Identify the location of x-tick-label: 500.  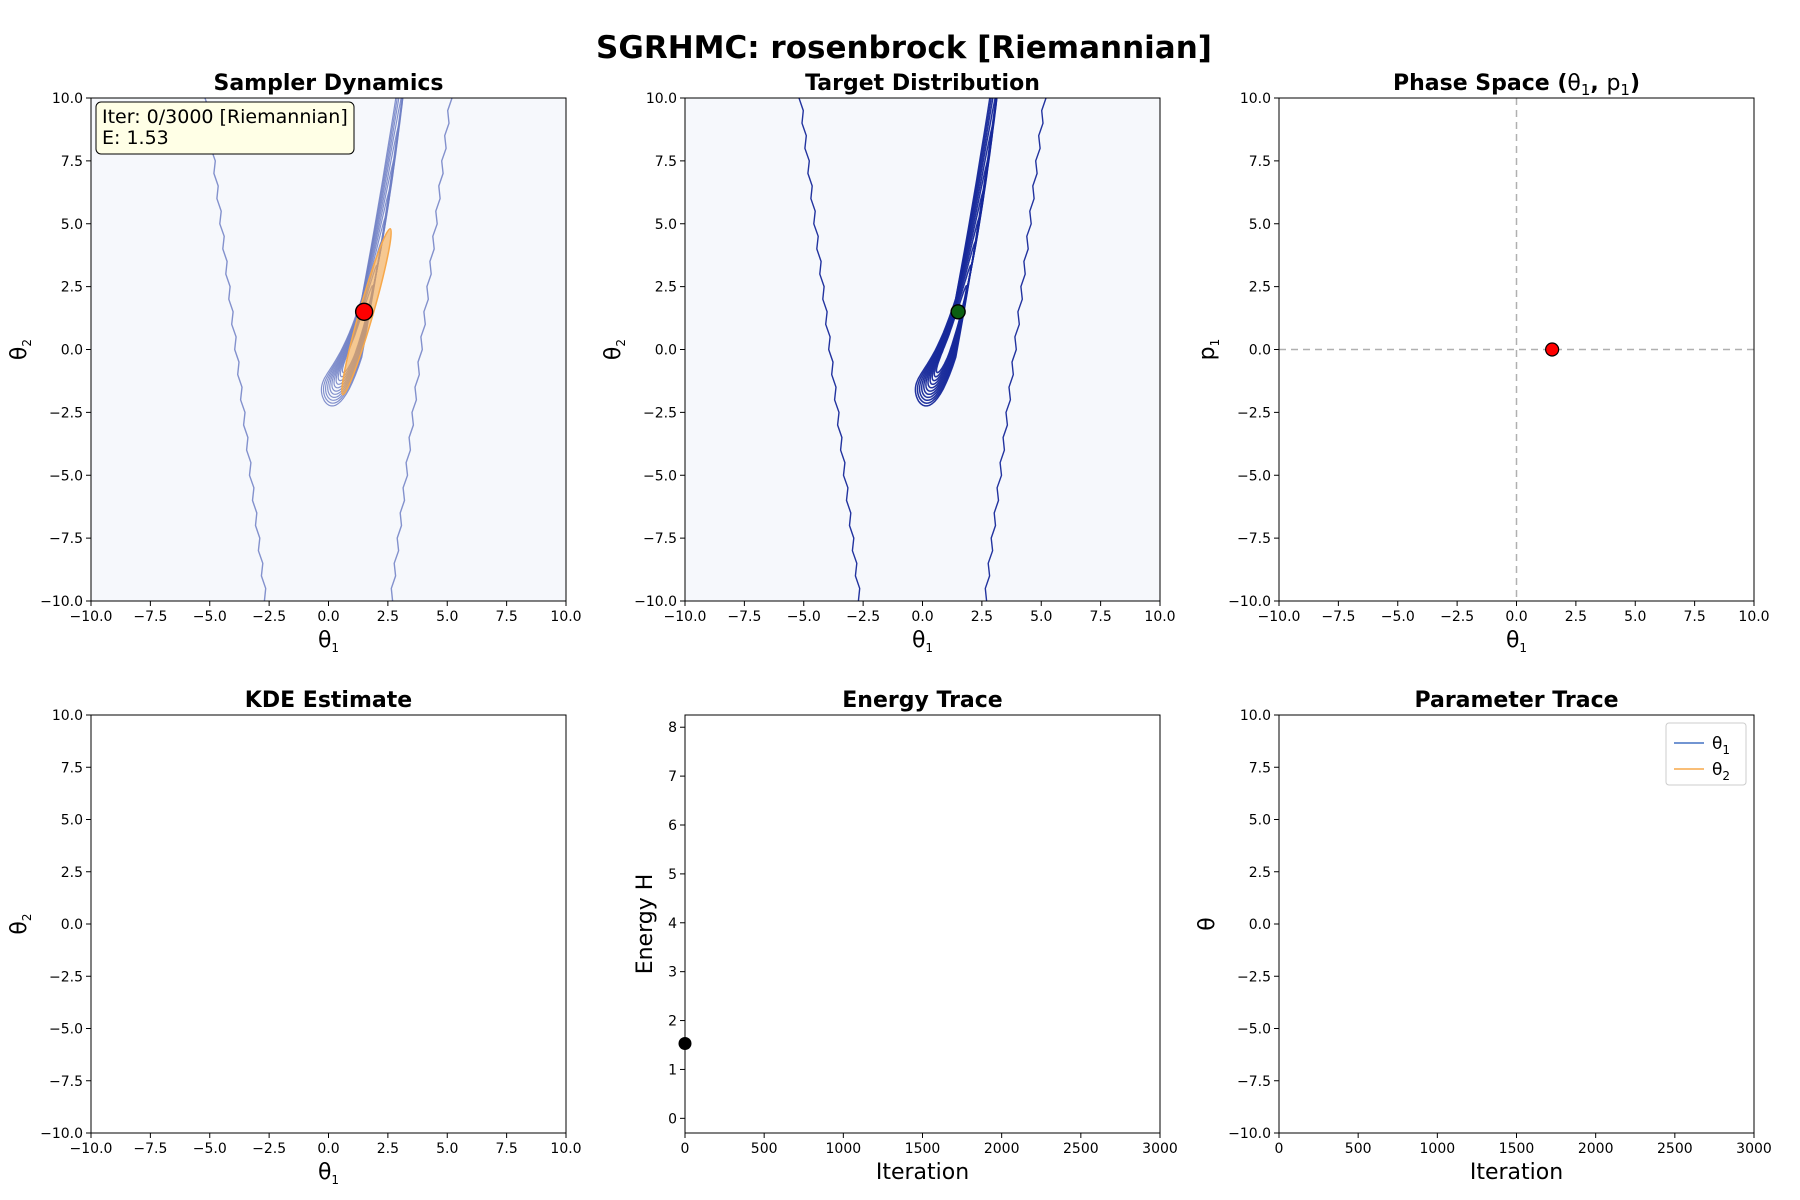
(1358, 1149).